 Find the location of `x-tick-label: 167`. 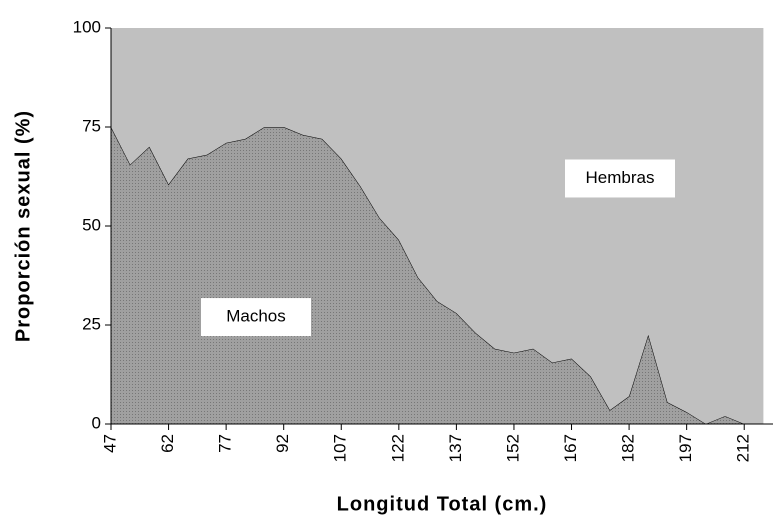

x-tick-label: 167 is located at coordinates (570, 448).